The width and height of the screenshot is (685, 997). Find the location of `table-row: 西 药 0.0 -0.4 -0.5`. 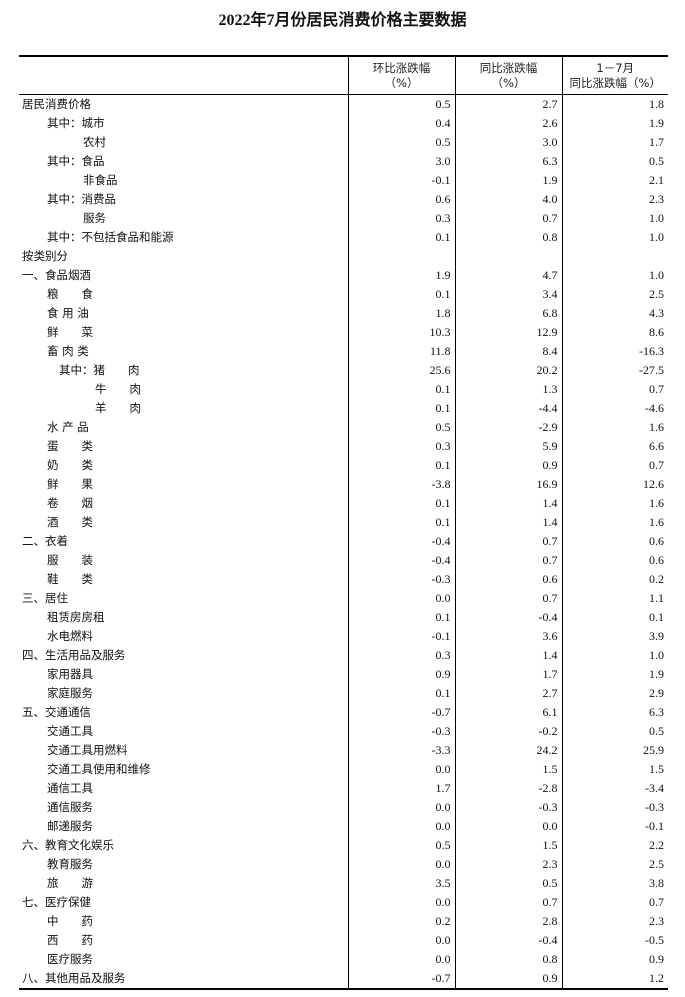

table-row: 西 药 0.0 -0.4 -0.5 is located at coordinates (343, 940).